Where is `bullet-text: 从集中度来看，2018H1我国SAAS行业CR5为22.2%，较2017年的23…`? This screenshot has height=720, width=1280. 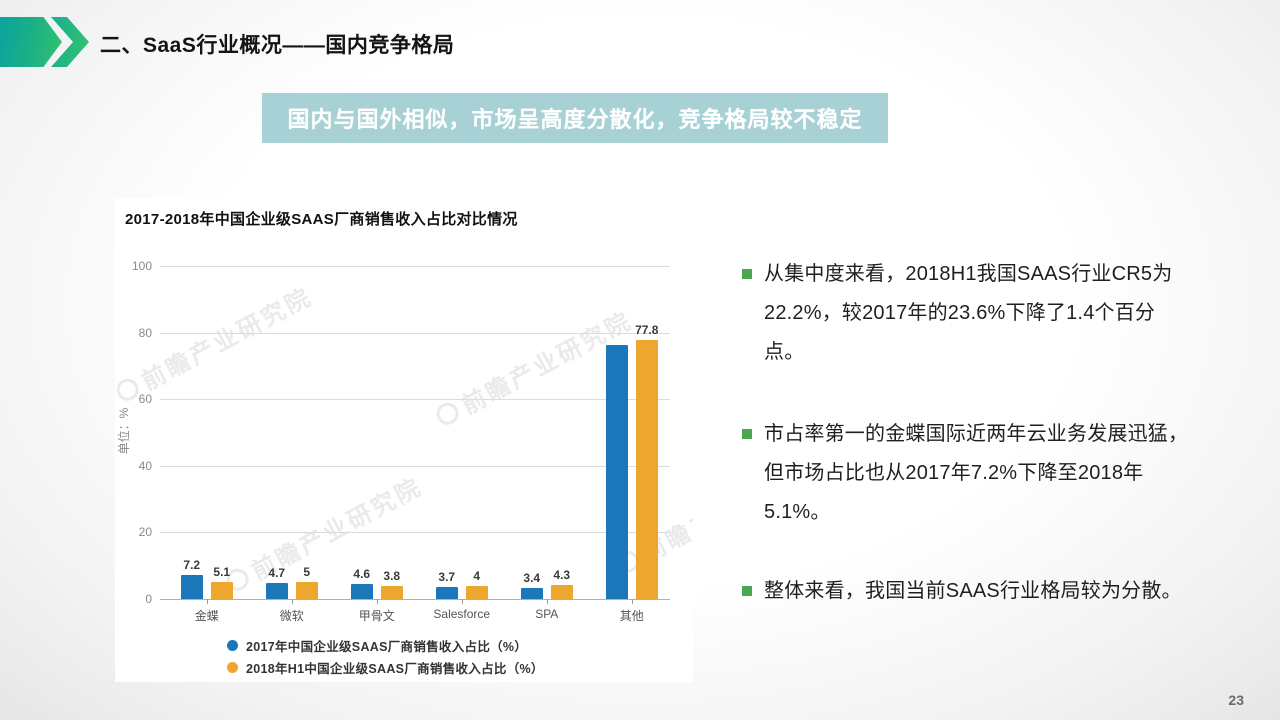 bullet-text: 从集中度来看，2018H1我国SAAS行业CR5为22.2%，较2017年的23… is located at coordinates (968, 313).